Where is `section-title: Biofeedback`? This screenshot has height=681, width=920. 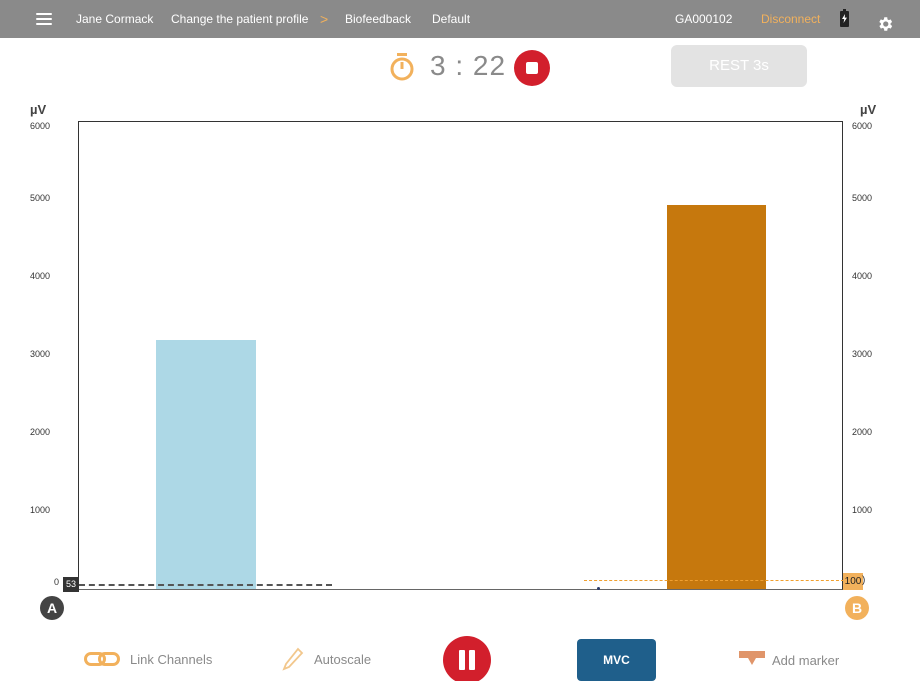
section-title: Biofeedback is located at coordinates (378, 19).